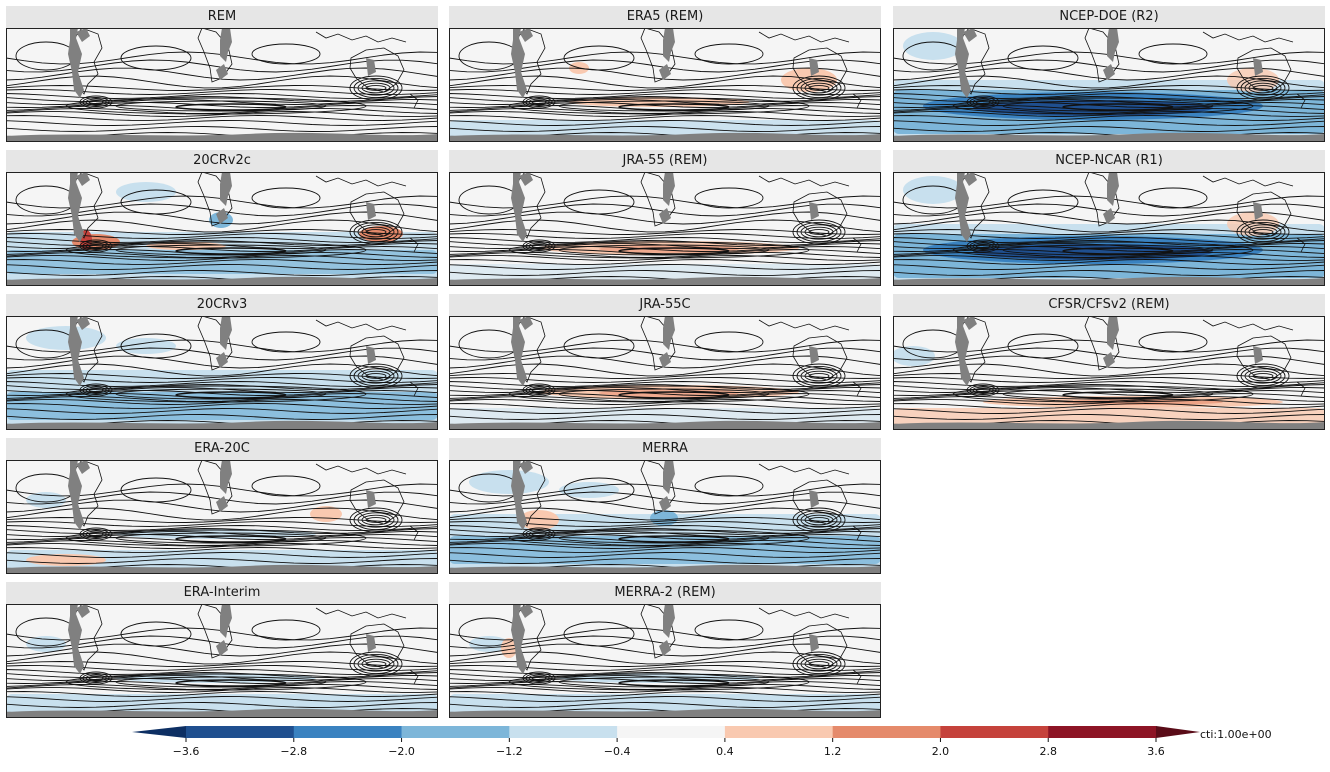  Describe the element at coordinates (617, 751) in the screenshot. I see `colorbar-tick-label: −0.4` at that location.